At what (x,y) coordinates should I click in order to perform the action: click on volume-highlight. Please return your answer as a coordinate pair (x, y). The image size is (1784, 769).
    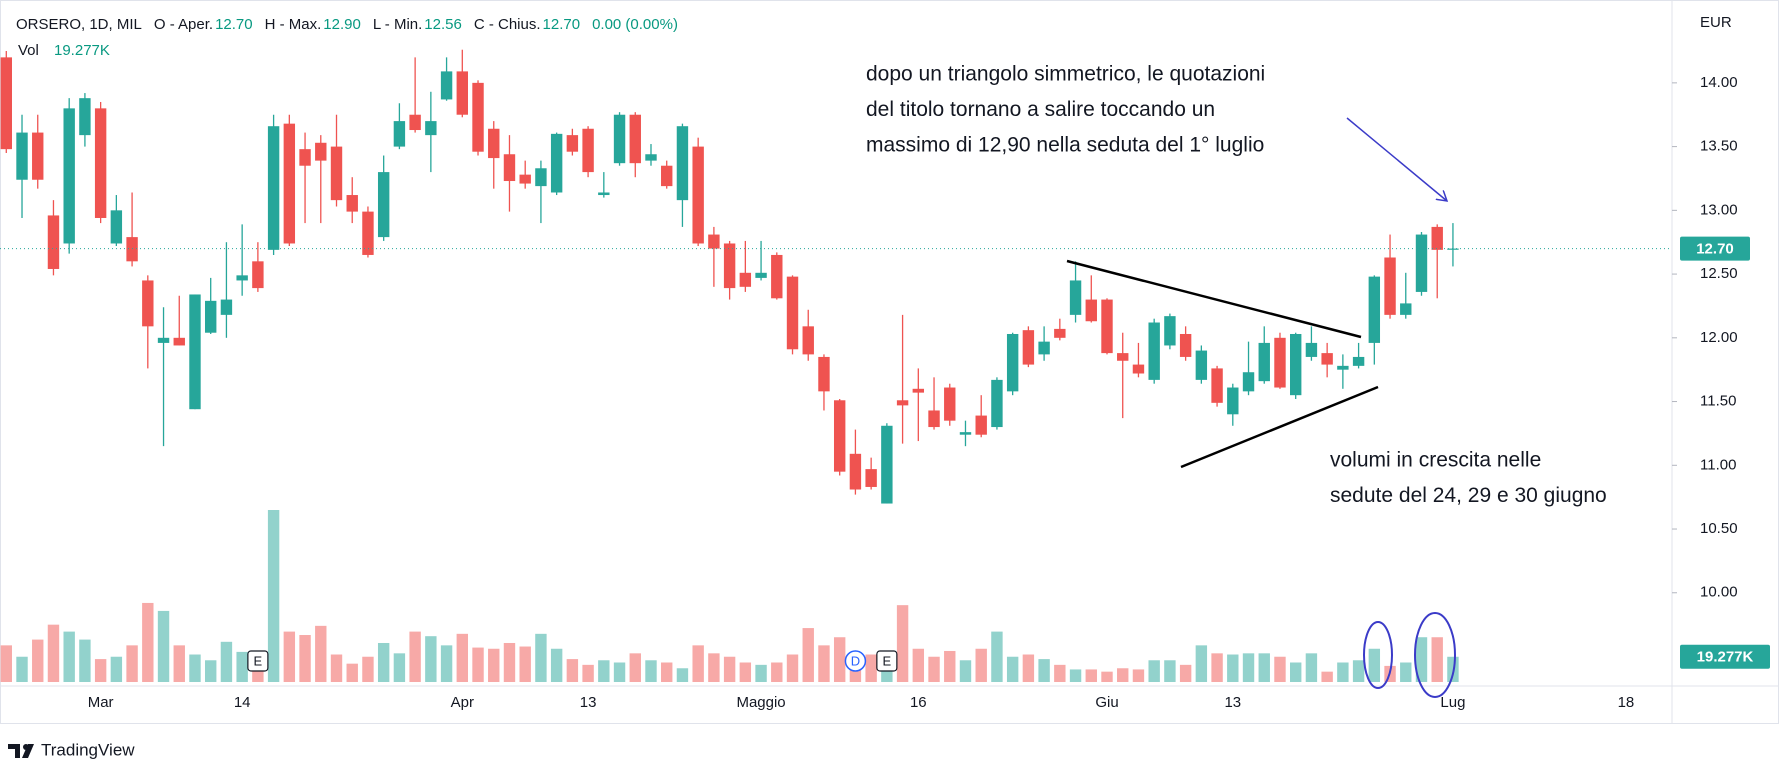
    Looking at the image, I should click on (1378, 655).